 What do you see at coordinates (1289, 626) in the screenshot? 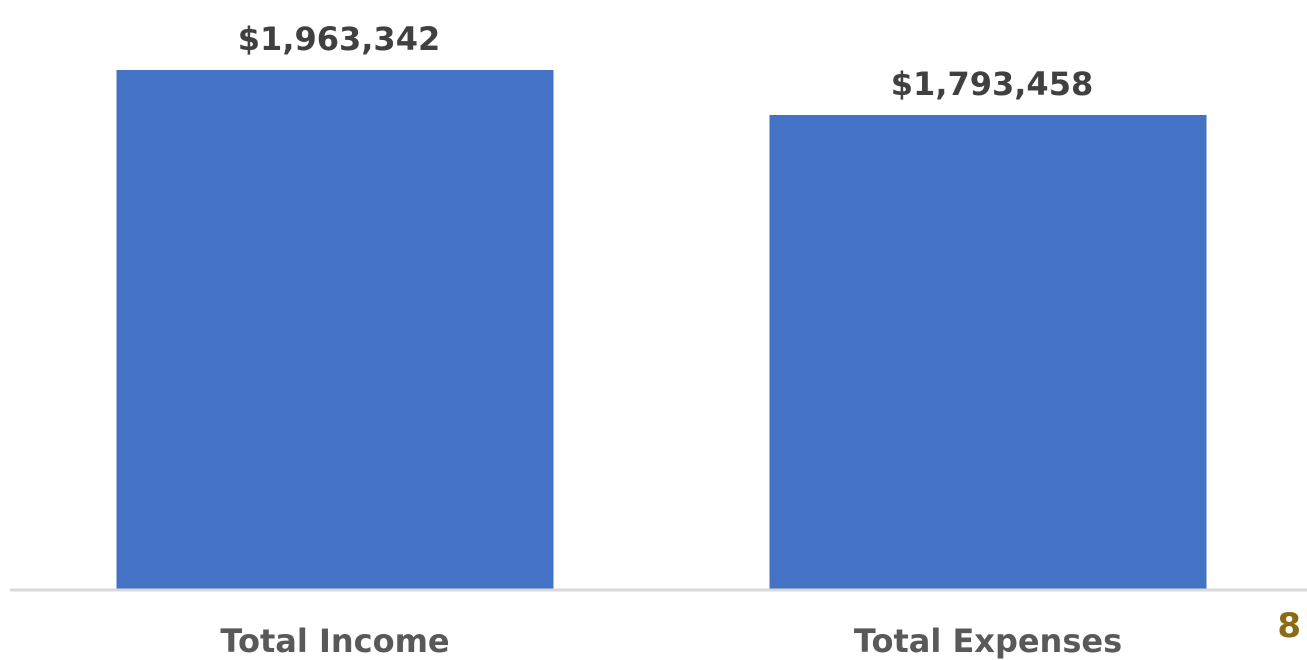
I see `page-number: 8` at bounding box center [1289, 626].